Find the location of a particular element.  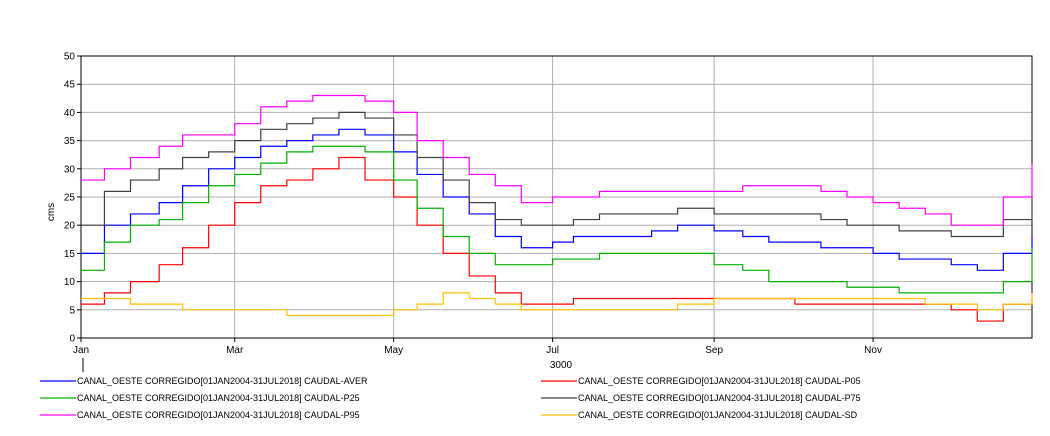

x-axis: Jan Mar May Jul Sep Nov is located at coordinates (477, 347).